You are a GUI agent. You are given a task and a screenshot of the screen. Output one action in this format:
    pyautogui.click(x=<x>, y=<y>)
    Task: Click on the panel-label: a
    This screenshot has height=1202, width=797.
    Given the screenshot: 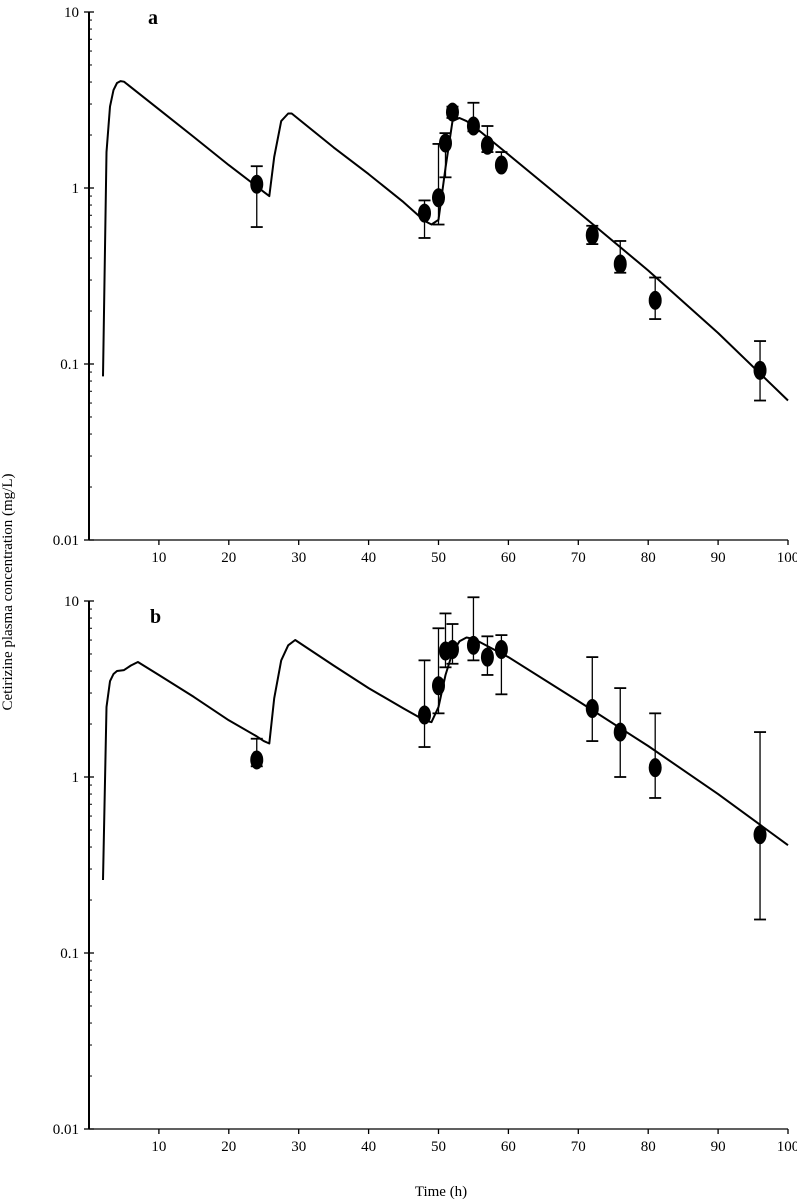 What is the action you would take?
    pyautogui.click(x=153, y=18)
    